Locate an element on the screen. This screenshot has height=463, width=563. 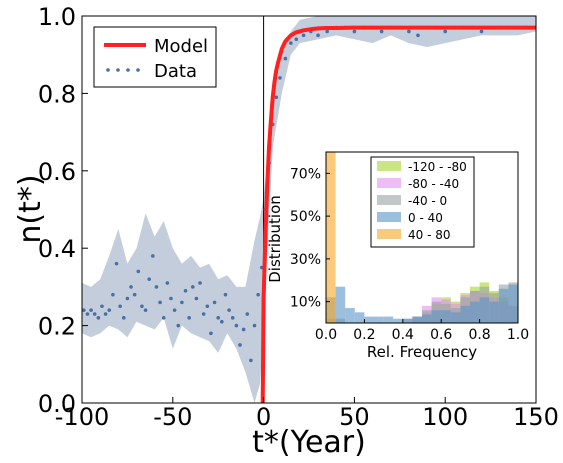
inset-legend-label: 0 - 40 is located at coordinates (425, 218).